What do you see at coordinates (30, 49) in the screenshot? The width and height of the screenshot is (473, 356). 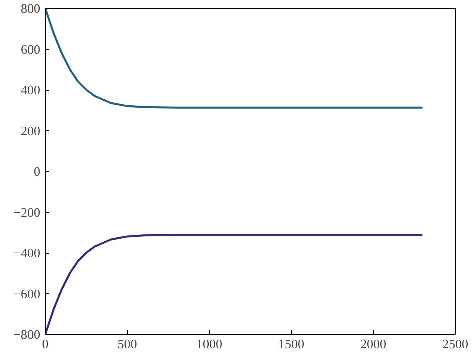 I see `y-tick-label: 600` at bounding box center [30, 49].